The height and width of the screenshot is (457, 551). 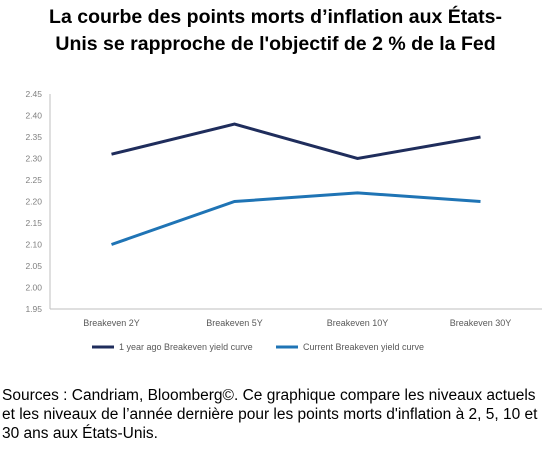 What do you see at coordinates (33, 223) in the screenshot?
I see `y-tick-label: 2.15` at bounding box center [33, 223].